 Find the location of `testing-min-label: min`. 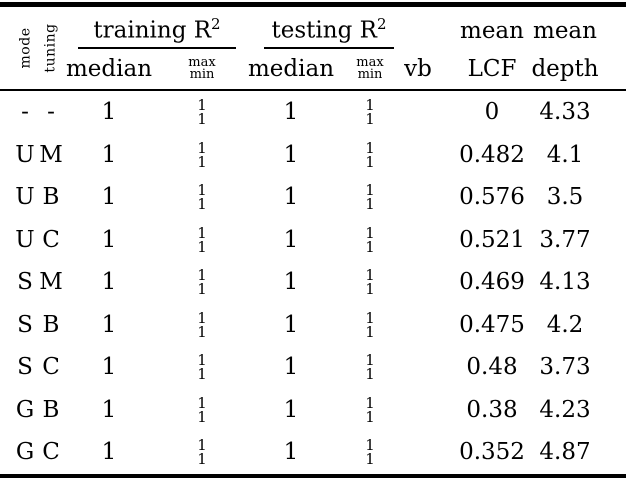

testing-min-label: min is located at coordinates (370, 74).